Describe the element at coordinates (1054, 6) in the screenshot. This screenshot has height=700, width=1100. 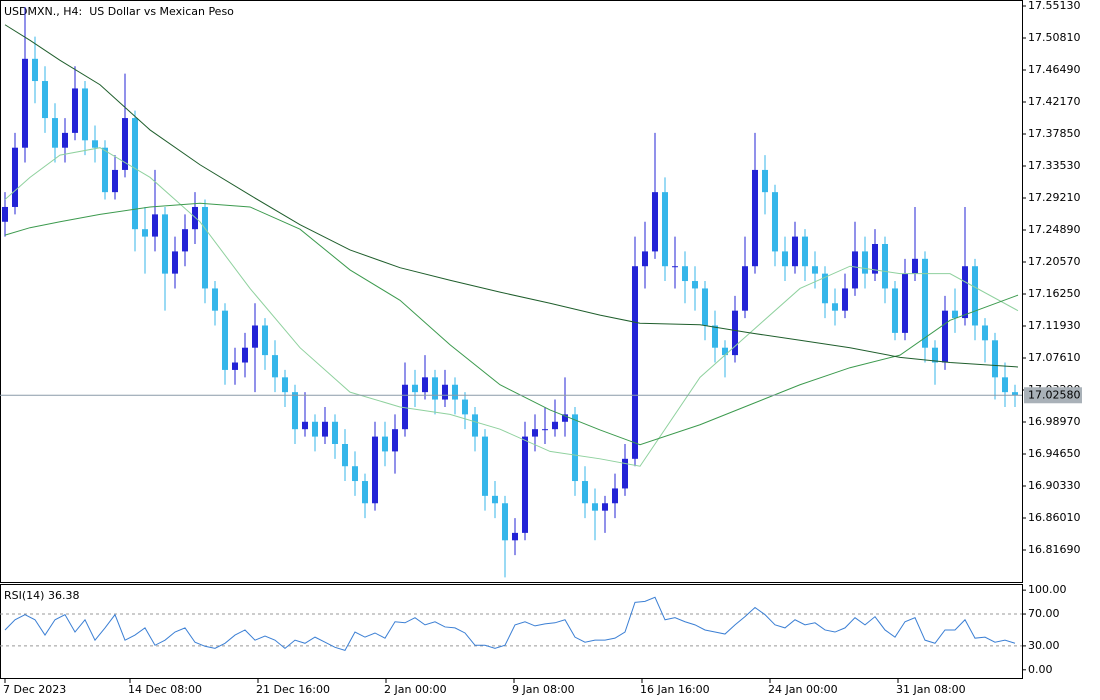
I see `y-tick-label: 17.55130` at that location.